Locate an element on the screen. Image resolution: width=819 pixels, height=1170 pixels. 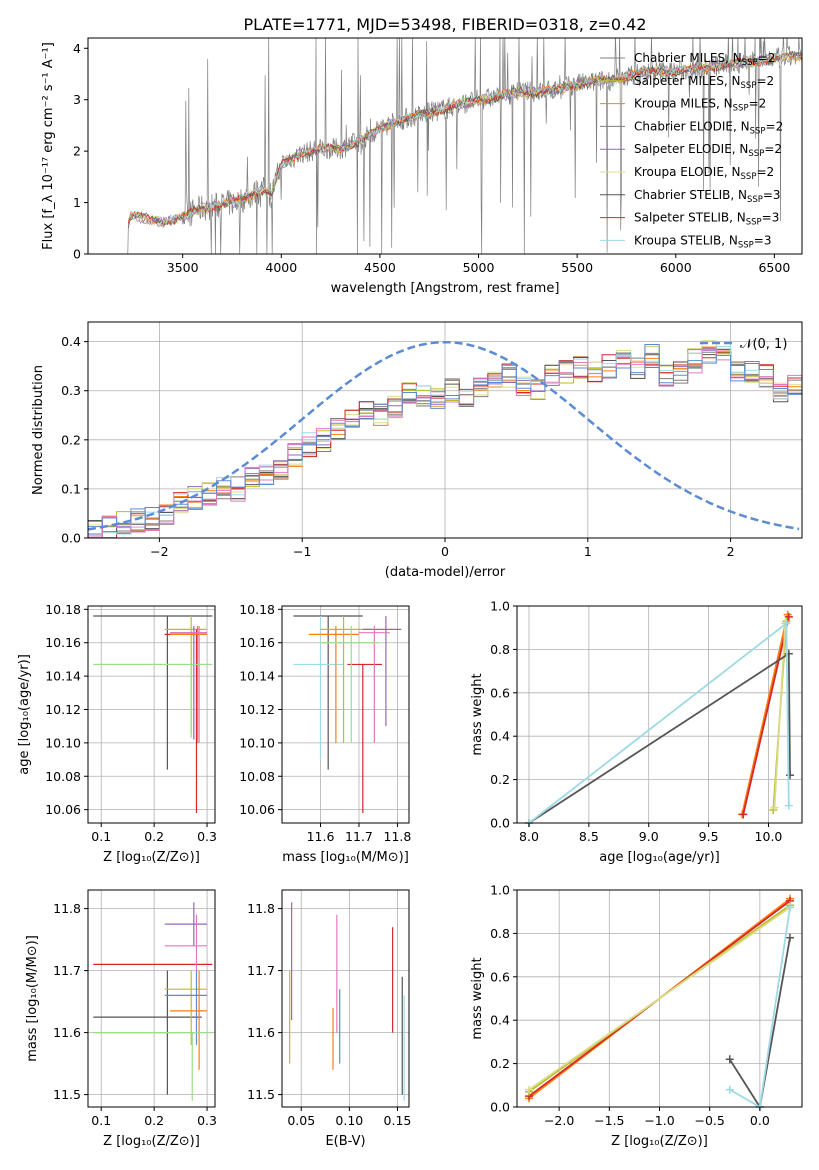
x-tick-label: 0.1 is located at coordinates (101, 836).